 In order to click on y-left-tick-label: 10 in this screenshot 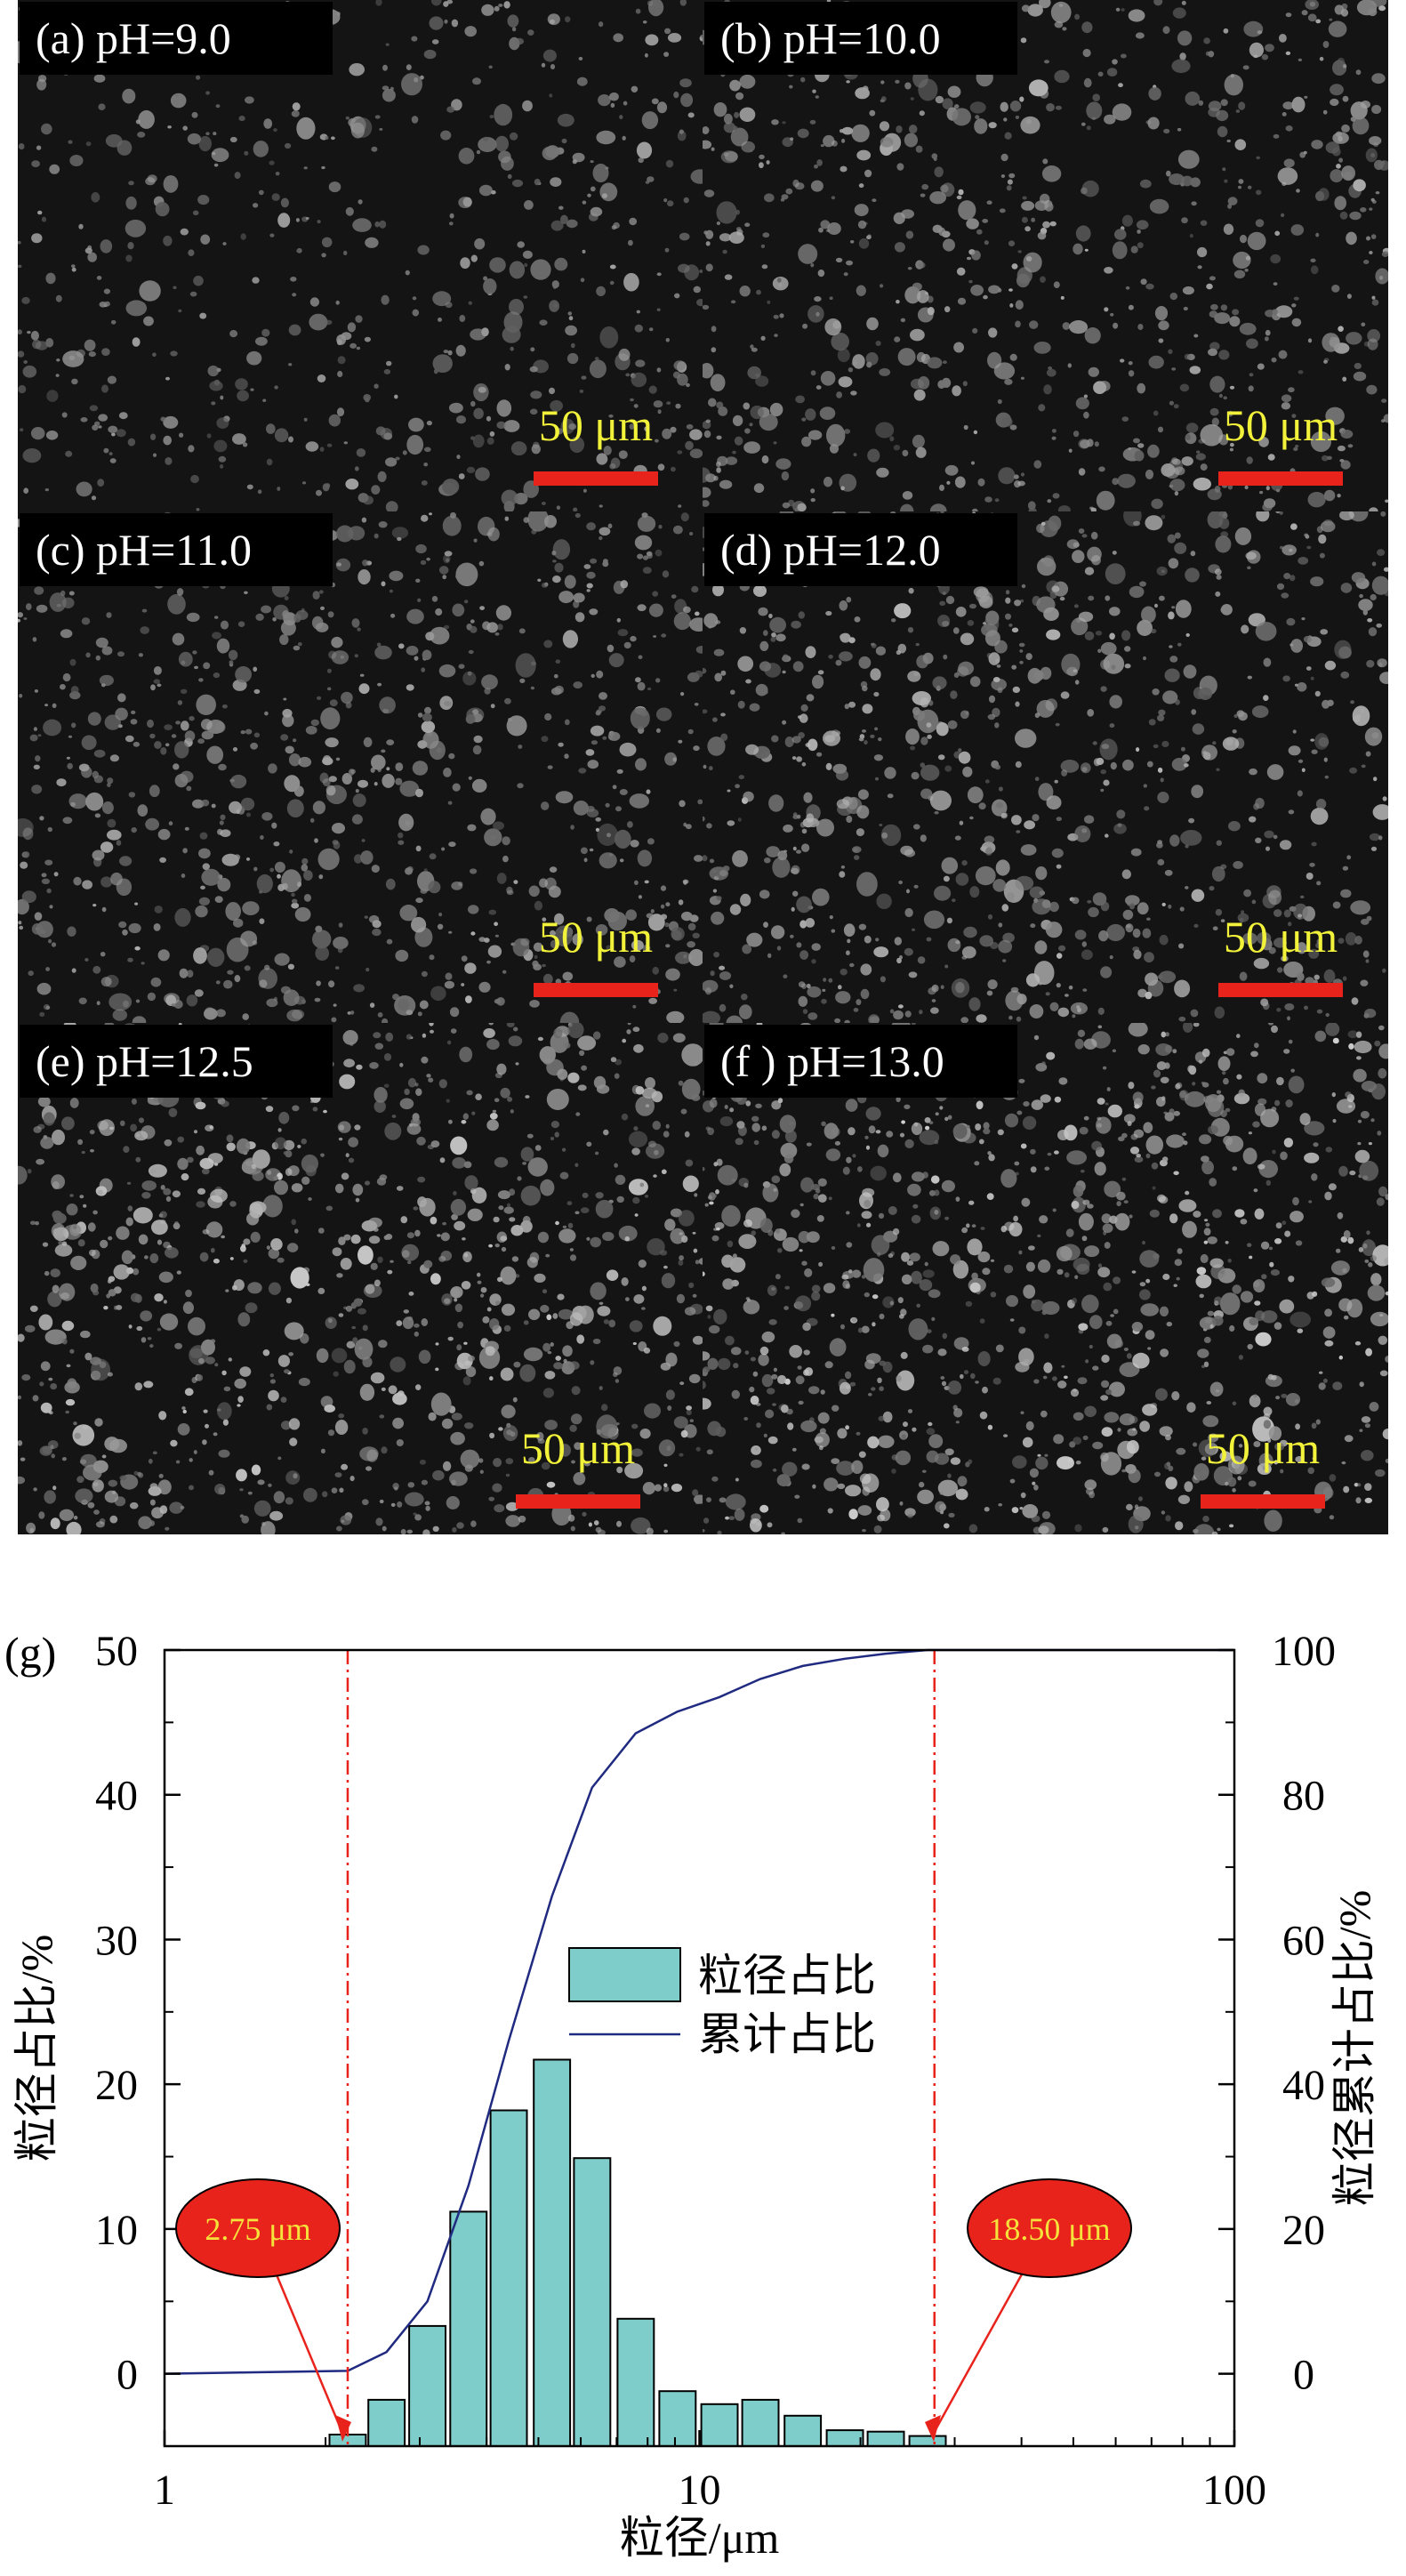, I will do `click(116, 2230)`.